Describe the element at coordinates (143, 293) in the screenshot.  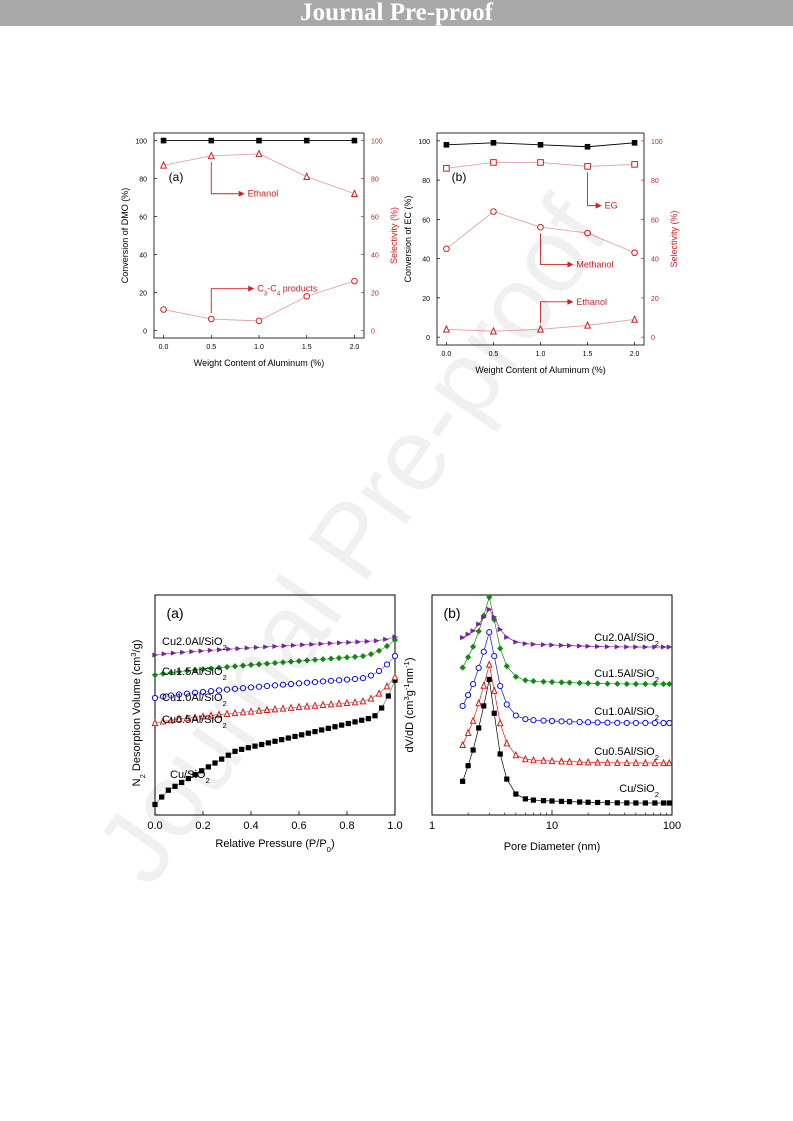
I see `y-tick-label: 20` at that location.